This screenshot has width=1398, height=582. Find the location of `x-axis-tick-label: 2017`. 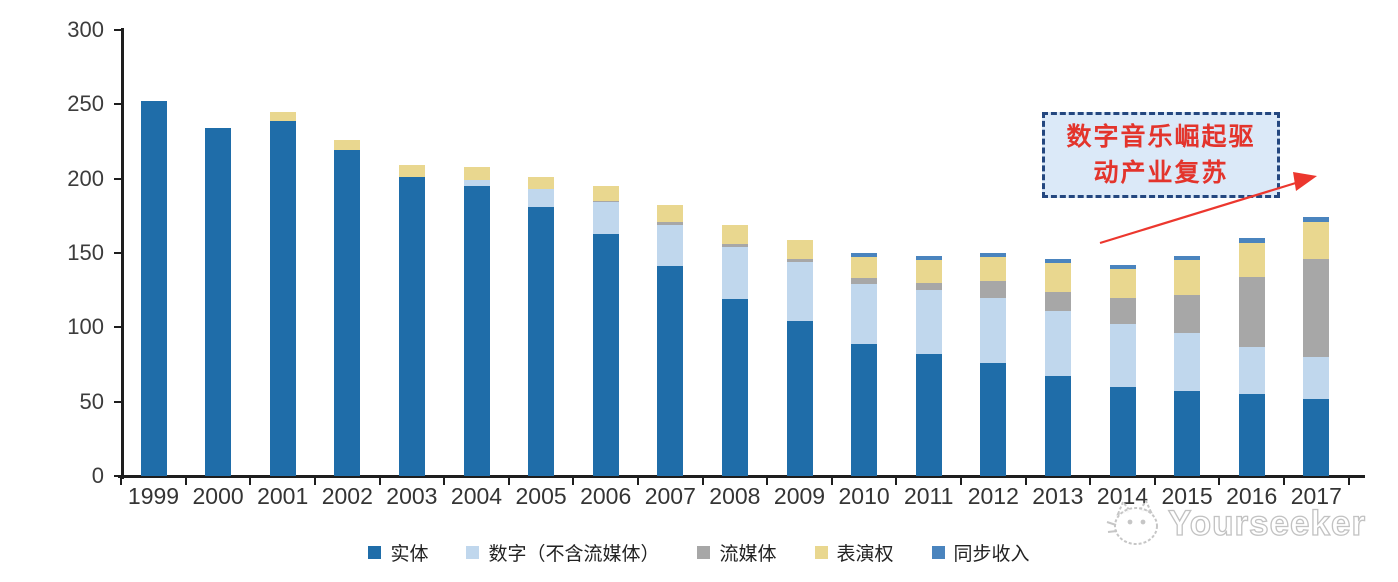

x-axis-tick-label: 2017 is located at coordinates (1316, 496).